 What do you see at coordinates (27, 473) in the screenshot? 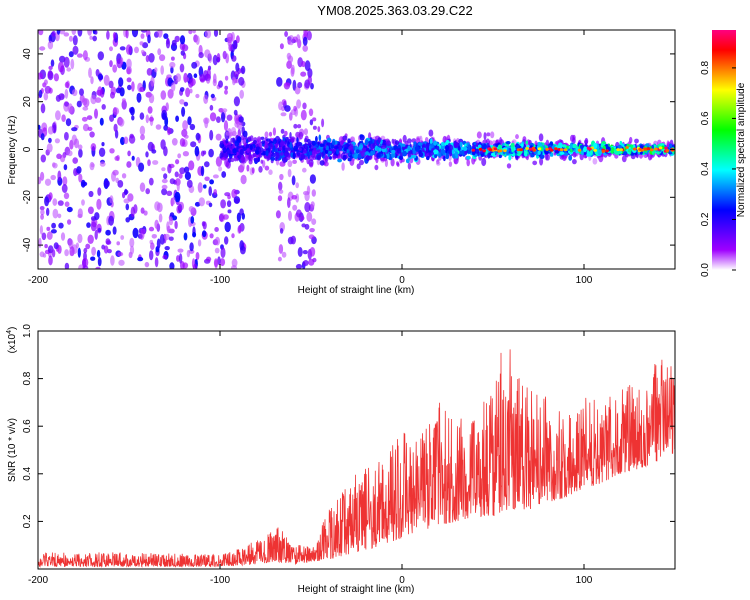
I see `snr-y-tick-label: 0.4` at bounding box center [27, 473].